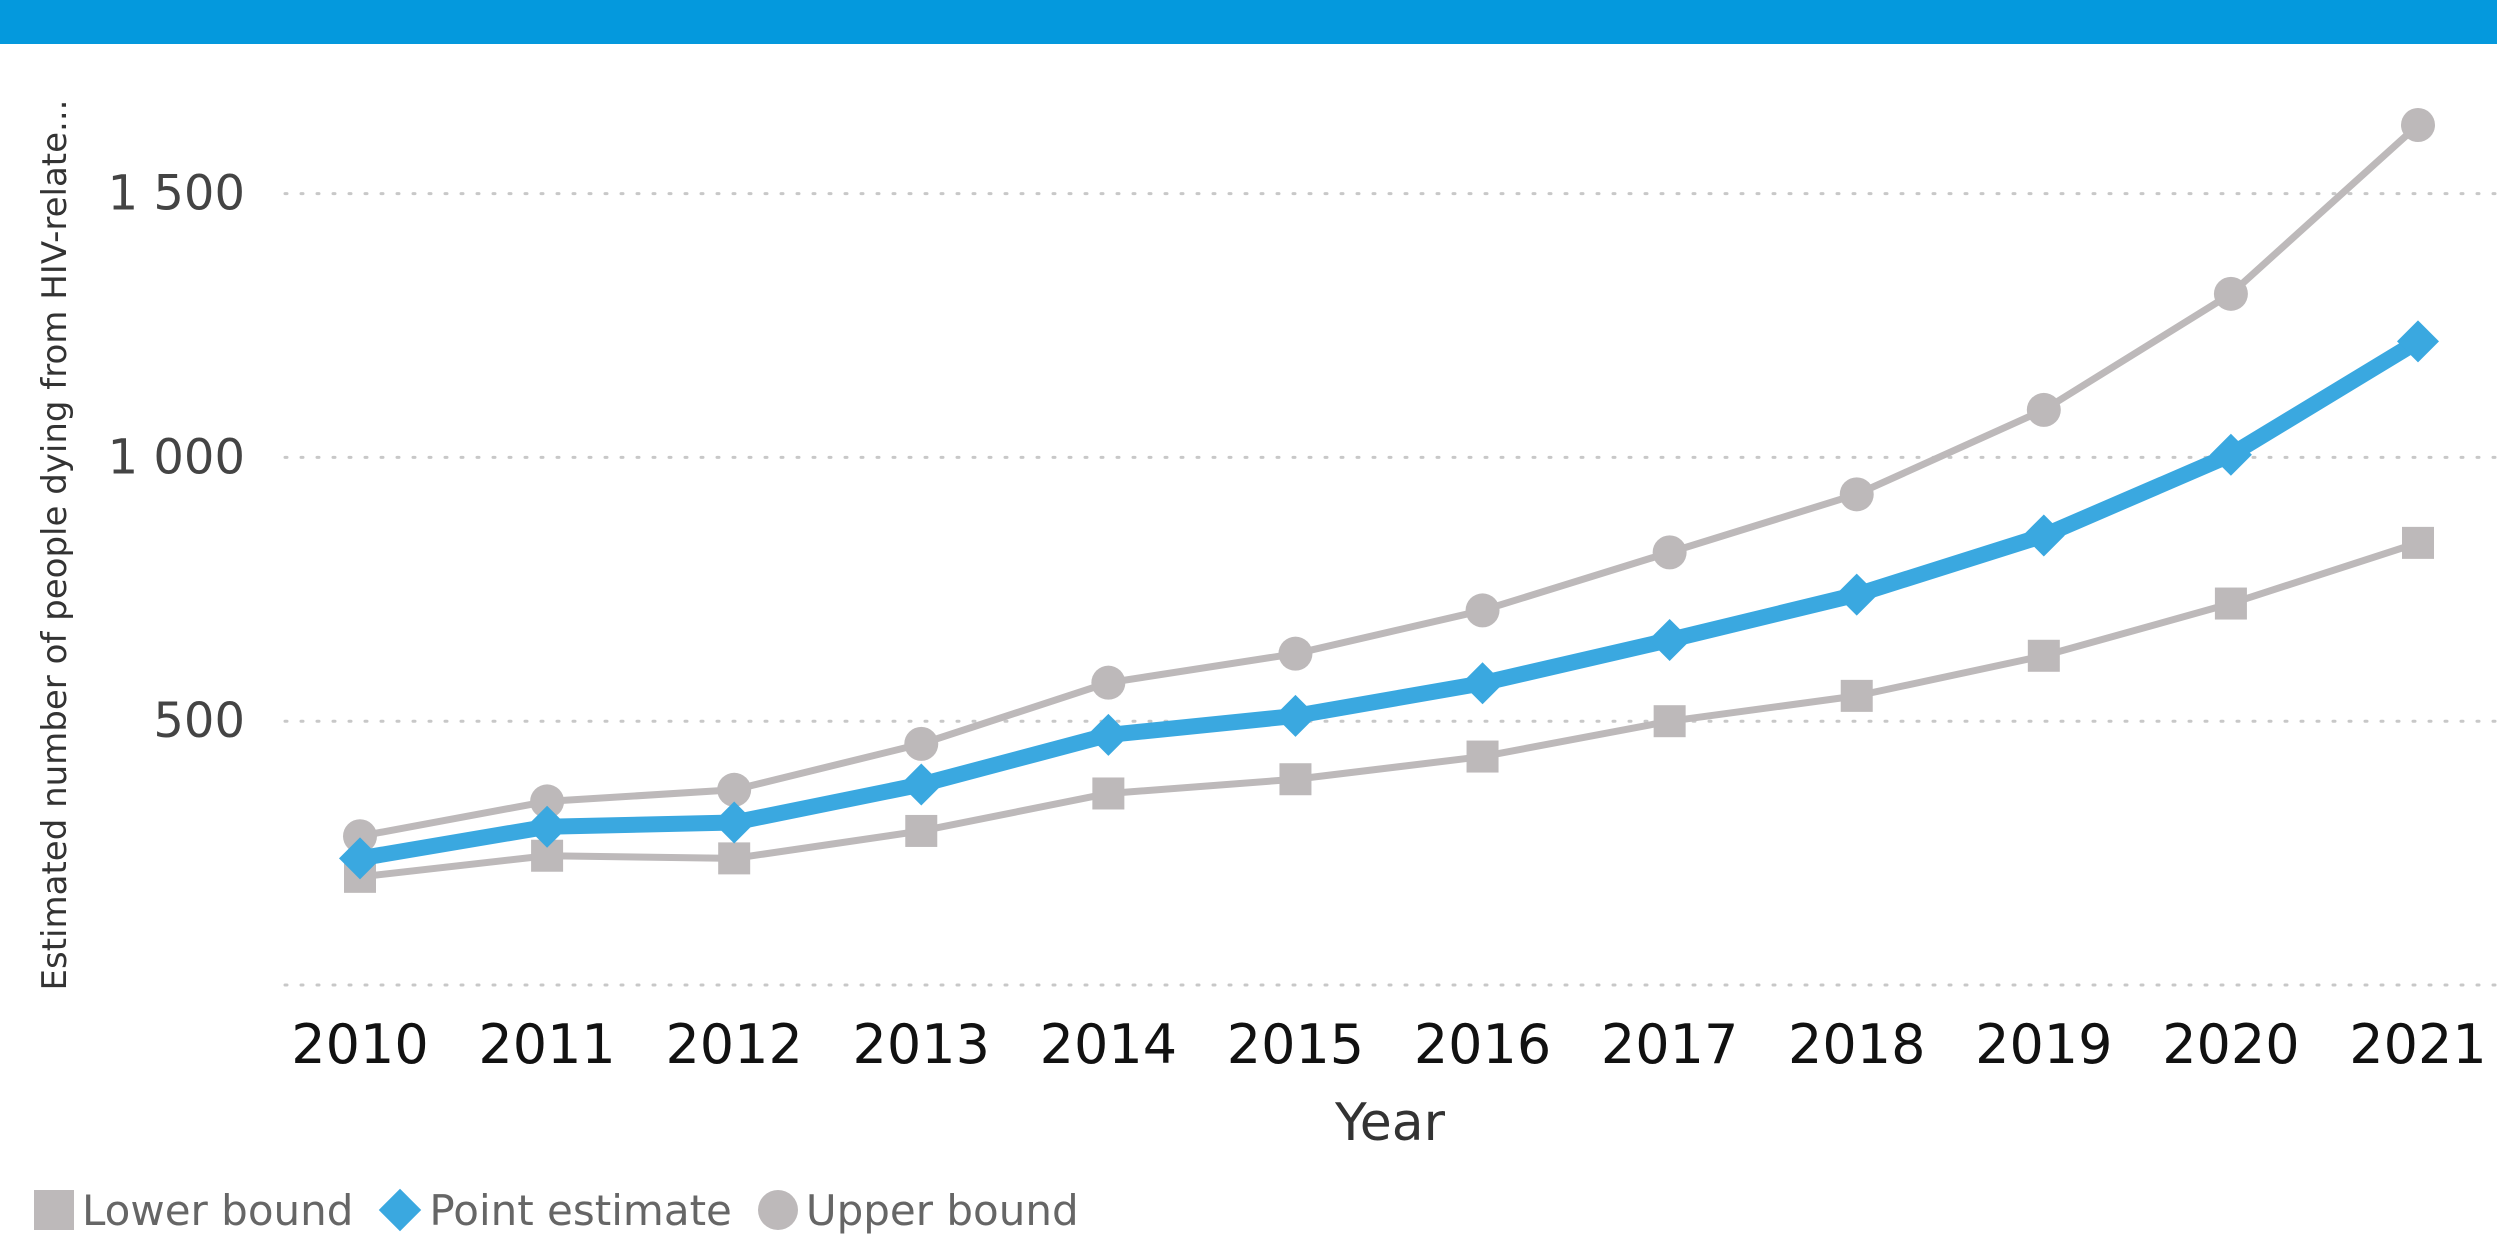 This screenshot has width=2497, height=1252. Describe the element at coordinates (359, 1044) in the screenshot. I see `x-tick-label: 2010` at that location.